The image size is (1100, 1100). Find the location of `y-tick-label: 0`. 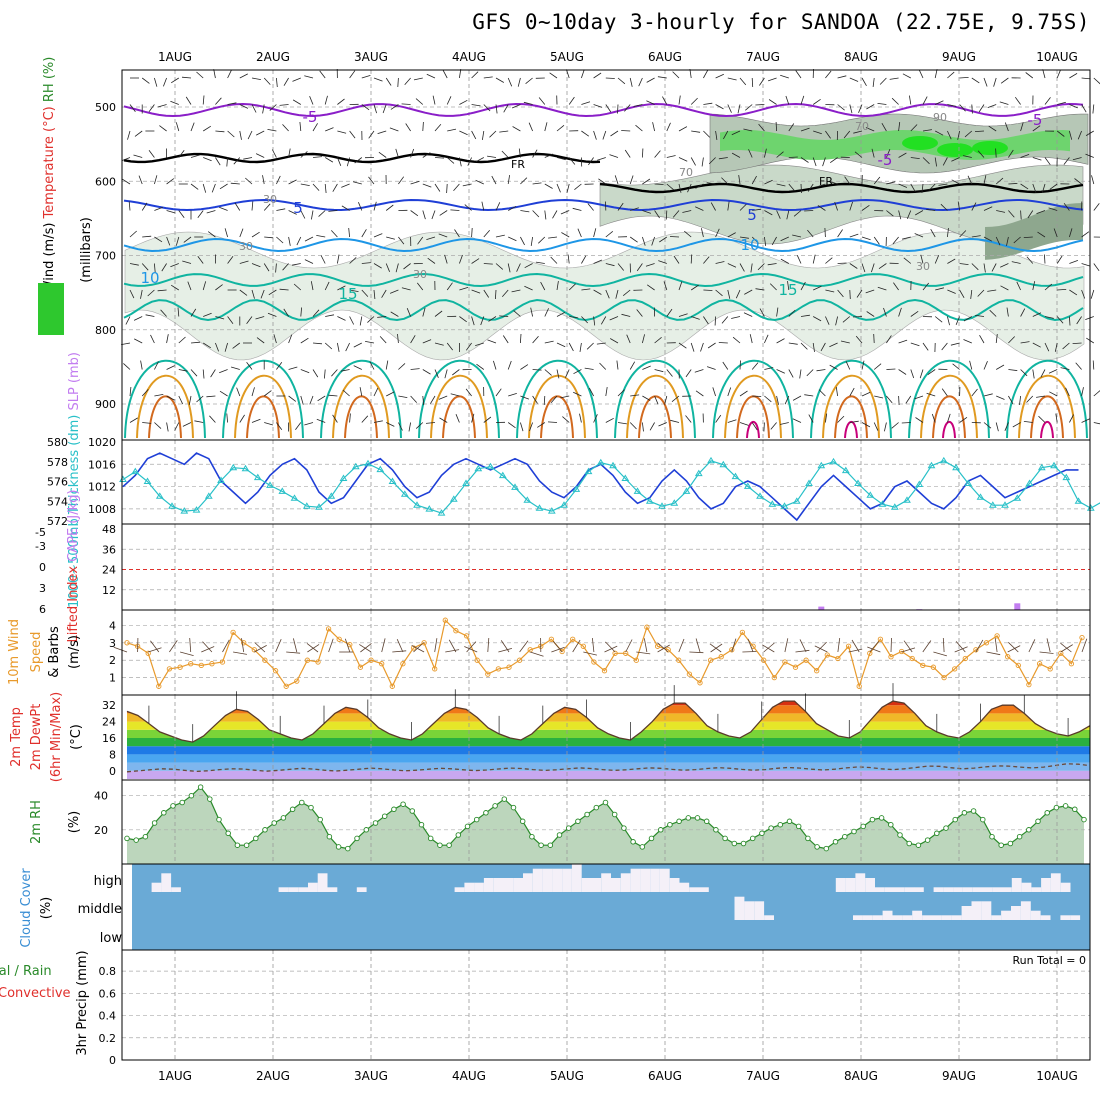

y-tick-label: 0 is located at coordinates (112, 771).